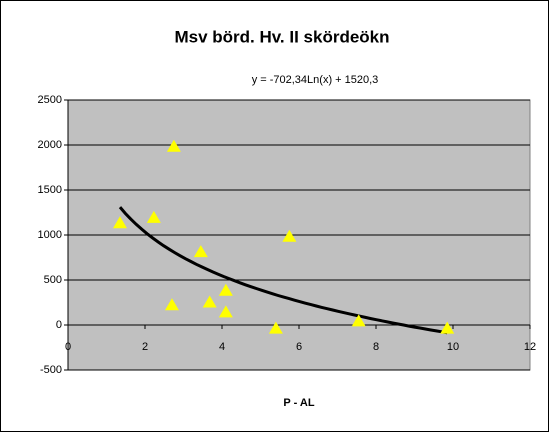 The image size is (549, 432). Describe the element at coordinates (51, 370) in the screenshot. I see `y-tick-label: -500` at that location.